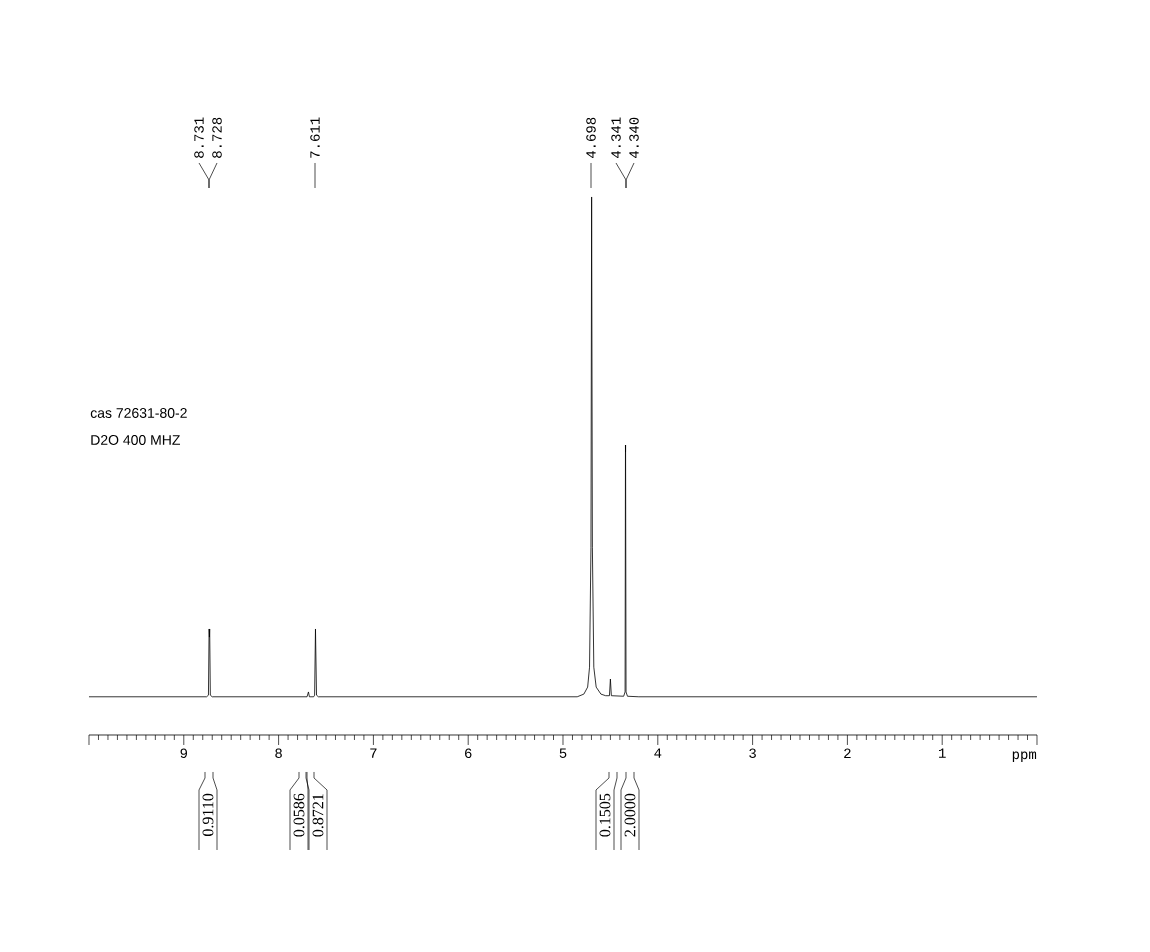 The image size is (1150, 952). I want to click on x-tick-label: 1, so click(942, 753).